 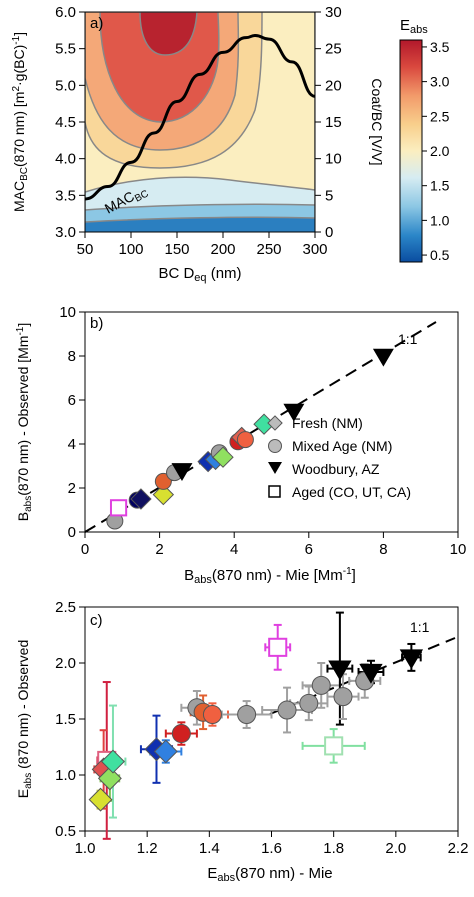 I want to click on x-tick-label: 300, so click(x=314, y=249).